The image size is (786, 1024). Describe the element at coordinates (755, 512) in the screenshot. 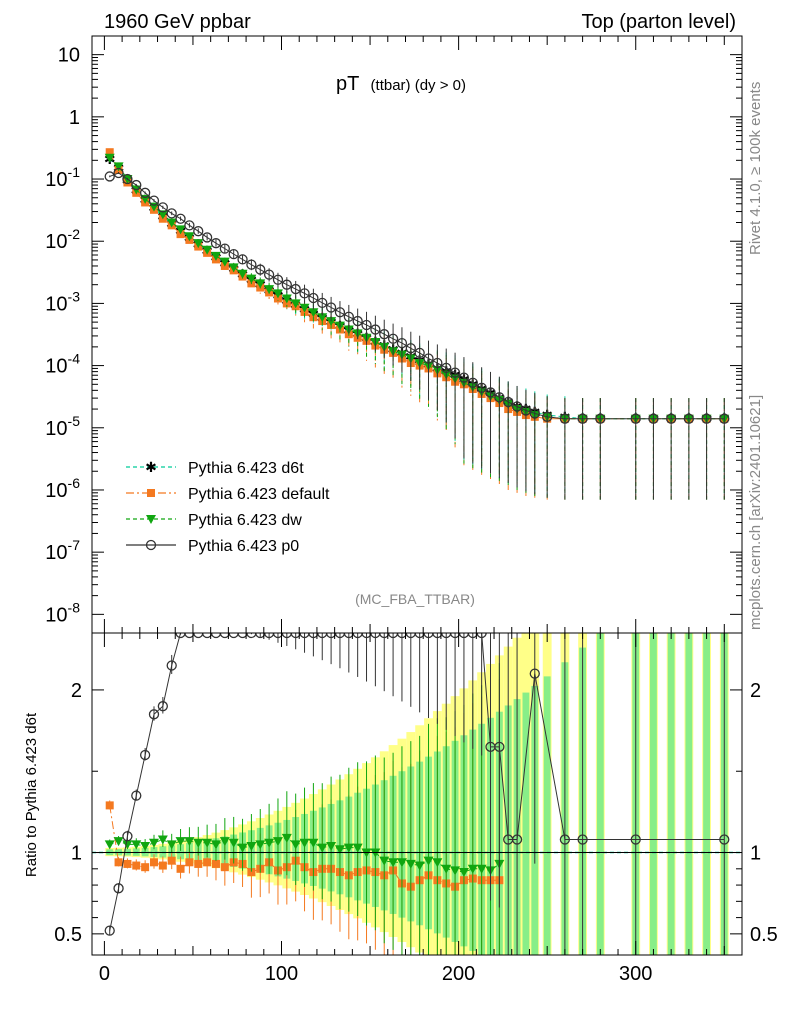

I see `mcplots-label: mcplots.cern.ch [arXiv:2401.10621]` at that location.